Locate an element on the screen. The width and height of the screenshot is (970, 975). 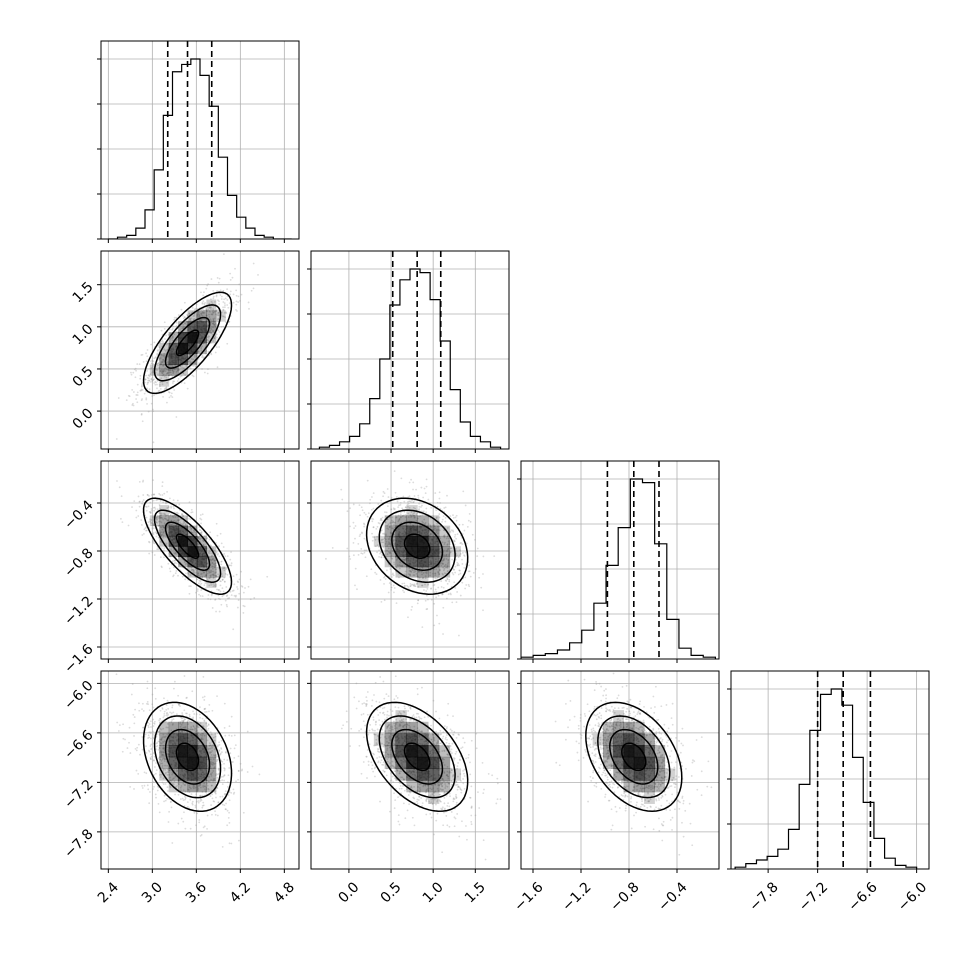
panel-plot-area is located at coordinates (200, 140).